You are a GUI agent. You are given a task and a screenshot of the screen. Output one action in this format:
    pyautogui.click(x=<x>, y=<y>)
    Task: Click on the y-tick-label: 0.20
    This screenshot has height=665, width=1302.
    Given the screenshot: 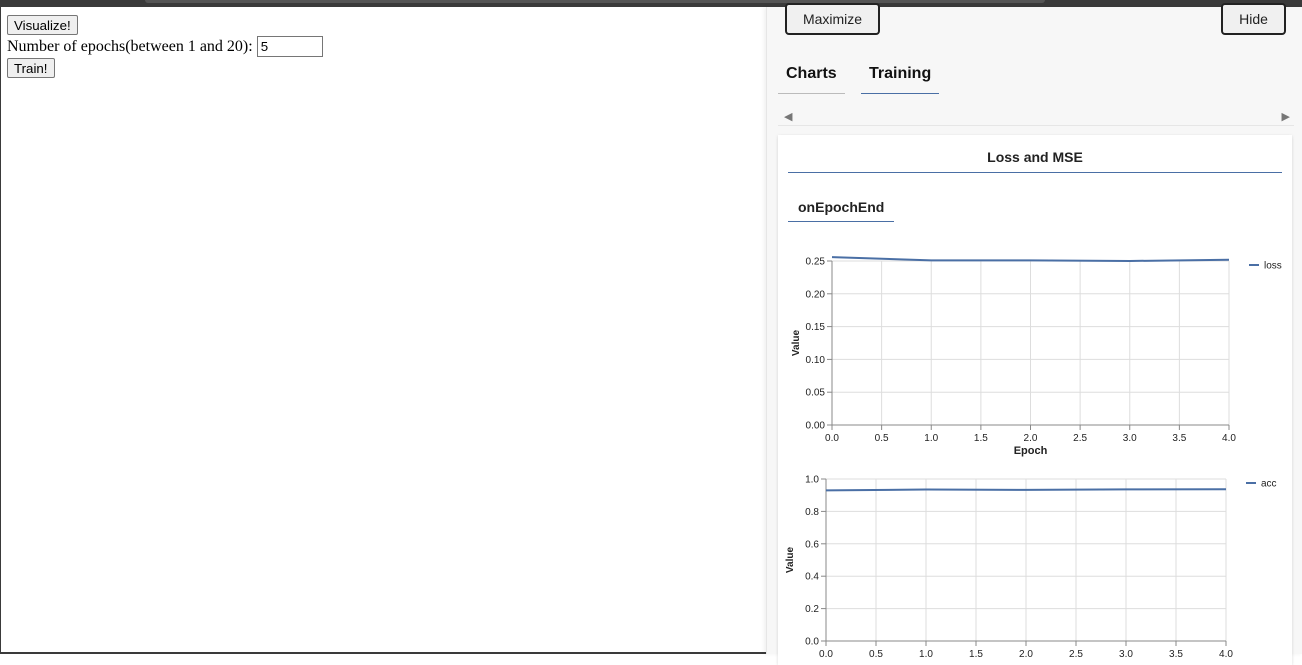 What is the action you would take?
    pyautogui.click(x=816, y=294)
    